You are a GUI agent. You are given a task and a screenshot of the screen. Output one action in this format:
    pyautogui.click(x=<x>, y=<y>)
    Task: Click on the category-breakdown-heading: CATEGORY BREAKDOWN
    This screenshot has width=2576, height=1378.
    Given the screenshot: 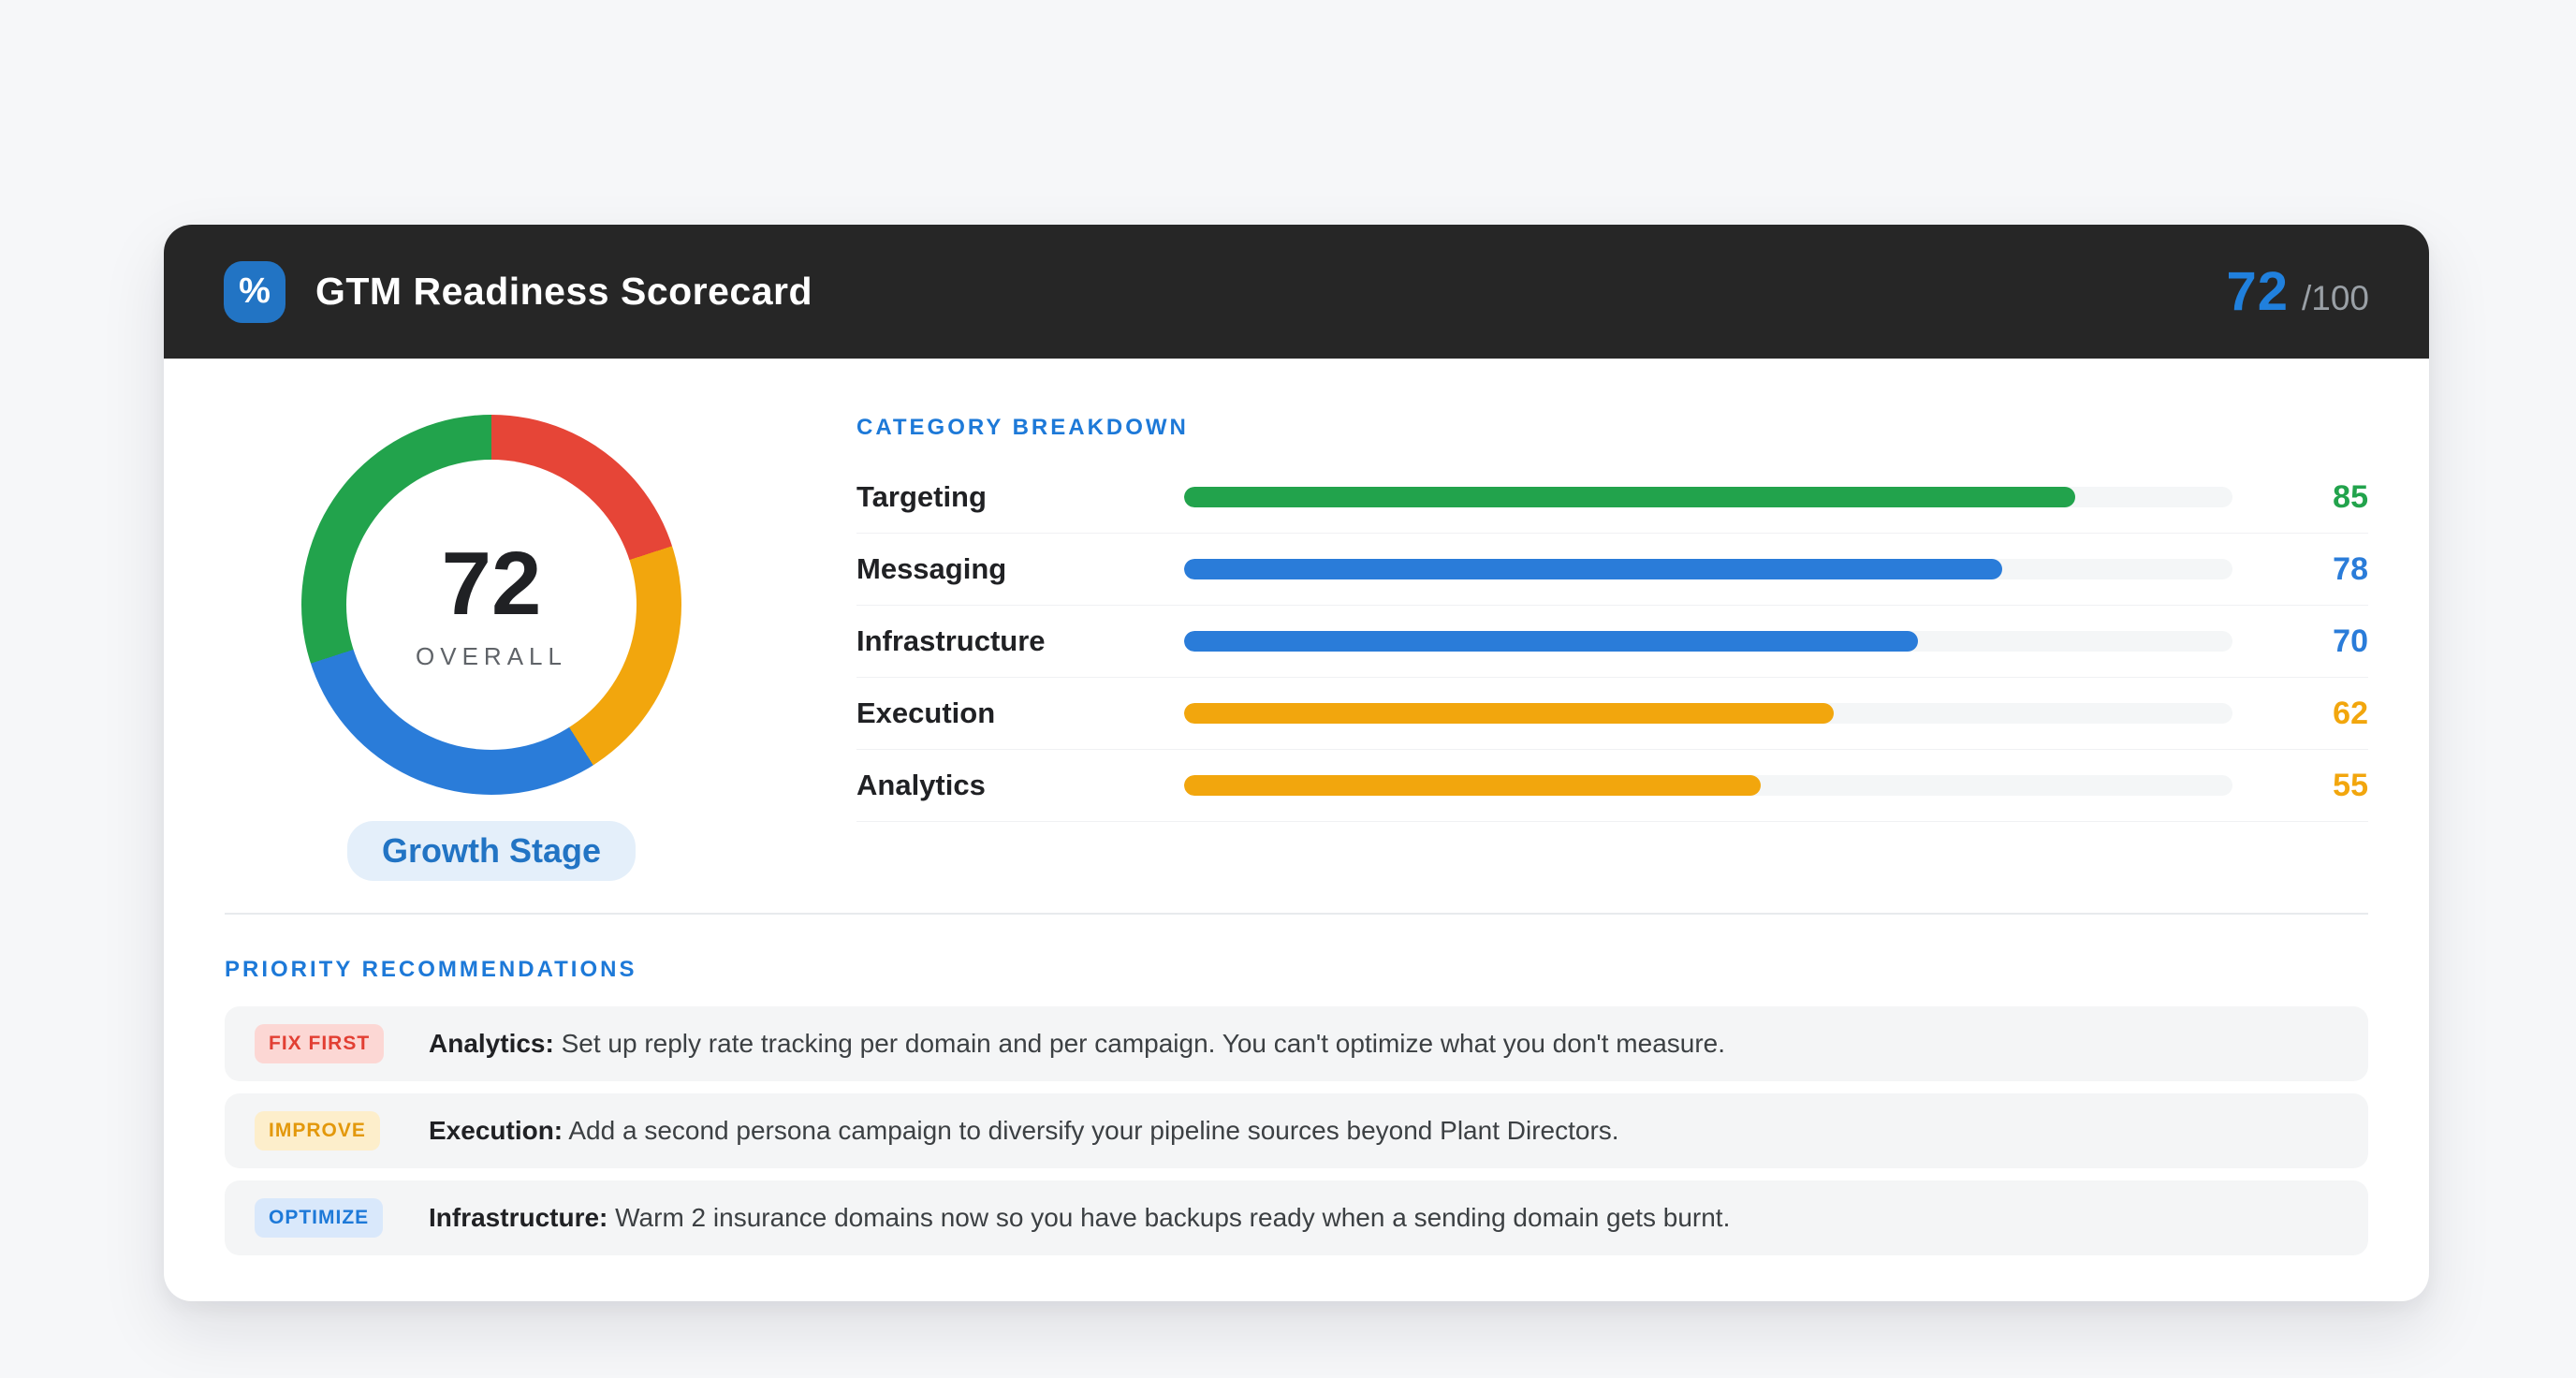 What is the action you would take?
    pyautogui.click(x=1023, y=427)
    